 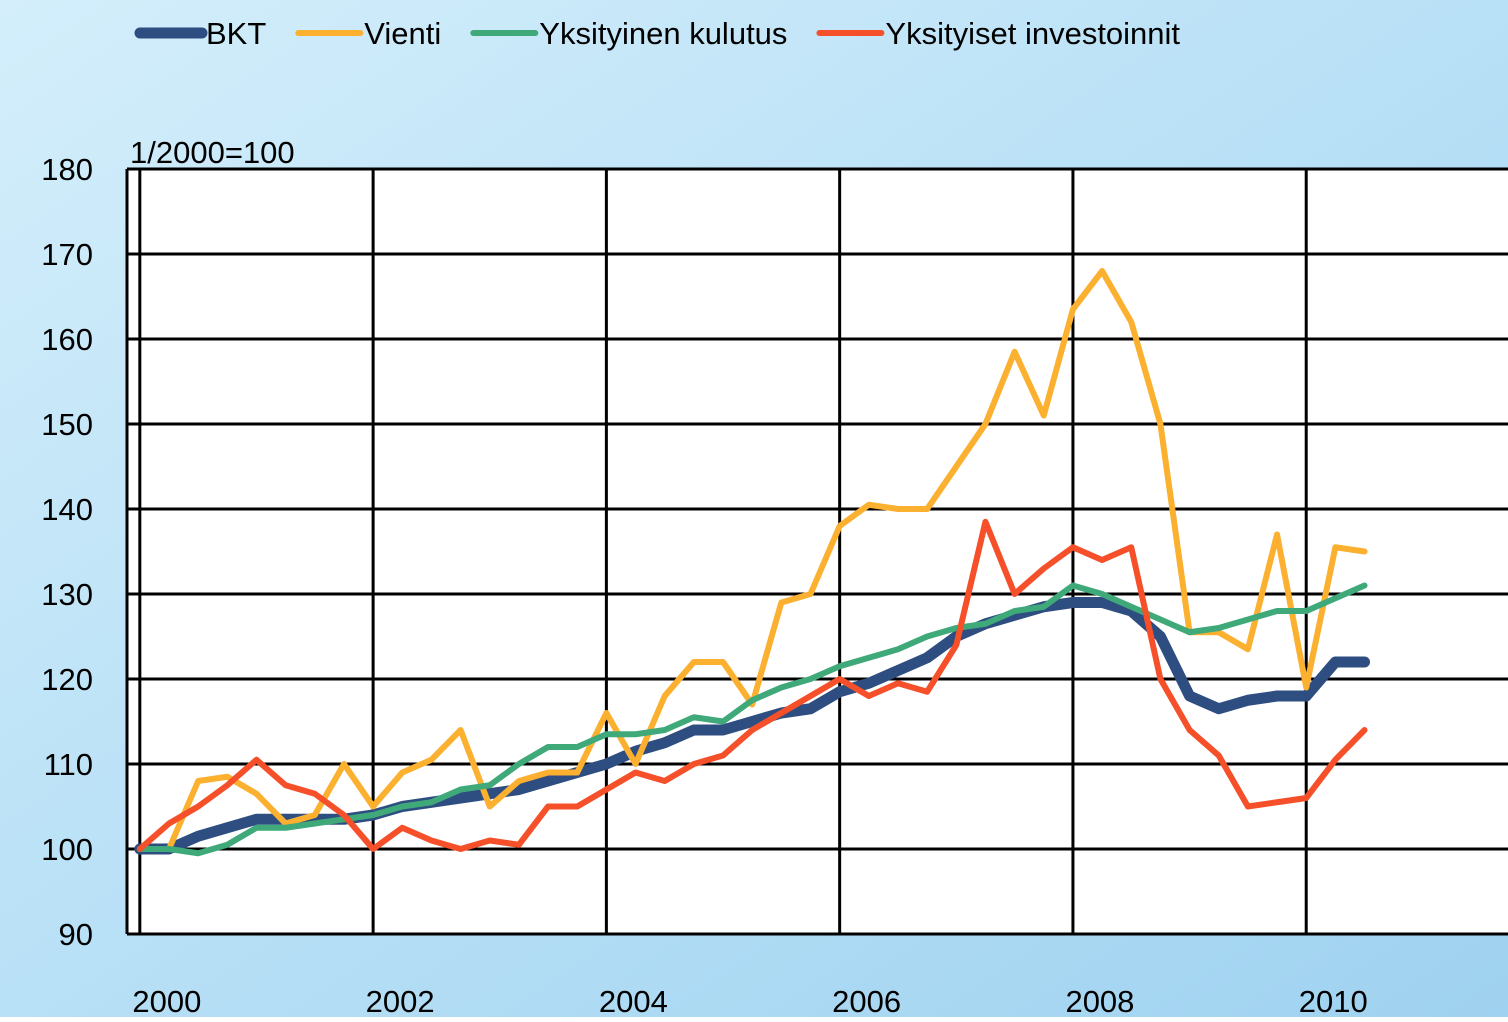 What do you see at coordinates (663, 33) in the screenshot?
I see `legend-label: Yksityinen kulutus` at bounding box center [663, 33].